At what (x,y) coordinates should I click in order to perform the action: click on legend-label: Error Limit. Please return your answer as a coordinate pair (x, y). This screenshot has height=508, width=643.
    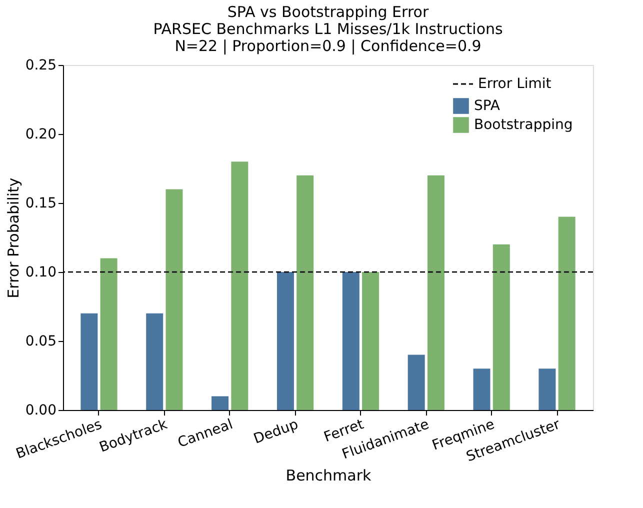
    Looking at the image, I should click on (515, 84).